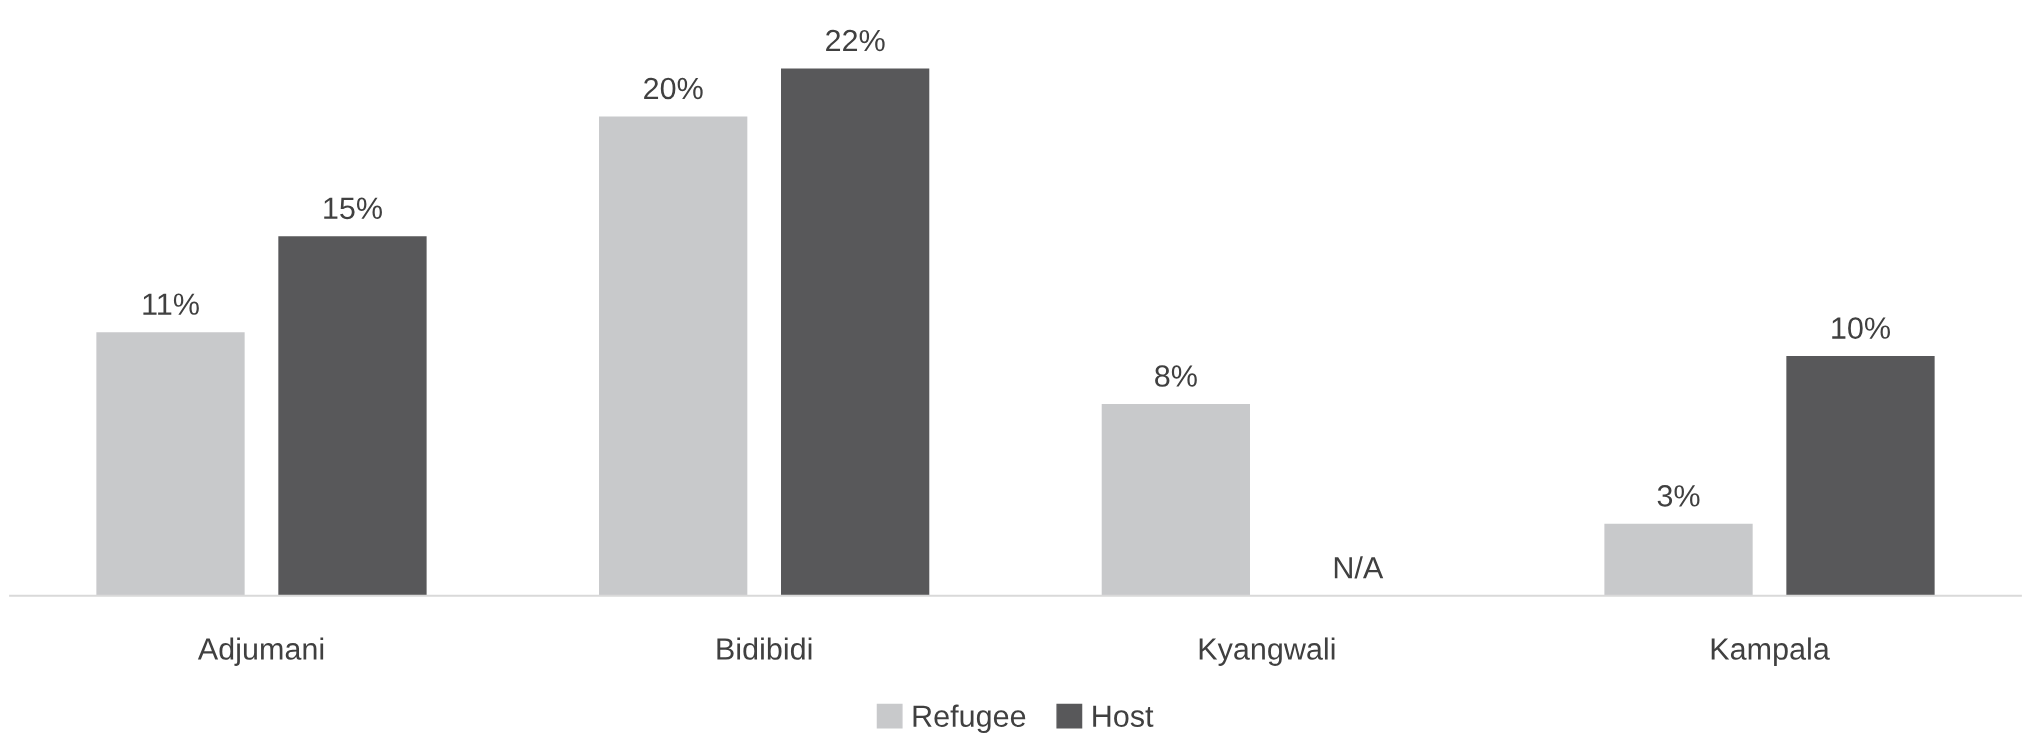 The height and width of the screenshot is (756, 2031). What do you see at coordinates (171, 304) in the screenshot?
I see `data-label: 11%` at bounding box center [171, 304].